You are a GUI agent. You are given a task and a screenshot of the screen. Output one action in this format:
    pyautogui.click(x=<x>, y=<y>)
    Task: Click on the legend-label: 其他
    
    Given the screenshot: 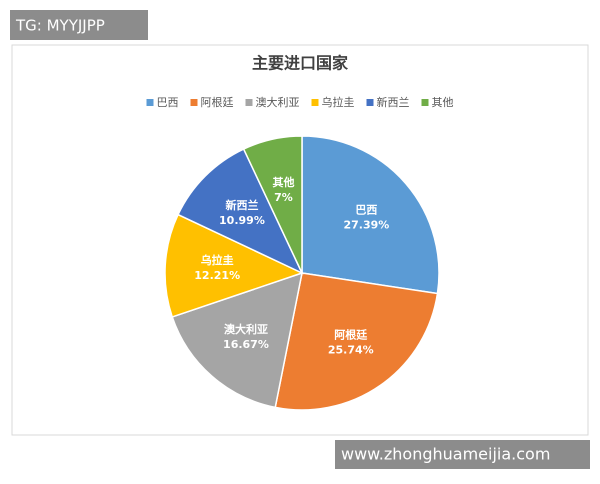 What is the action you would take?
    pyautogui.click(x=443, y=102)
    